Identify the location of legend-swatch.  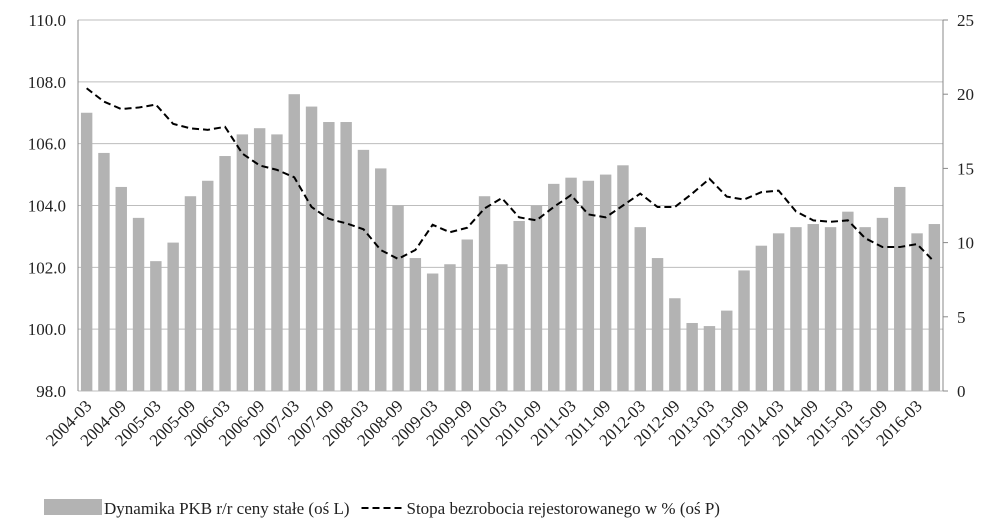
(73, 507).